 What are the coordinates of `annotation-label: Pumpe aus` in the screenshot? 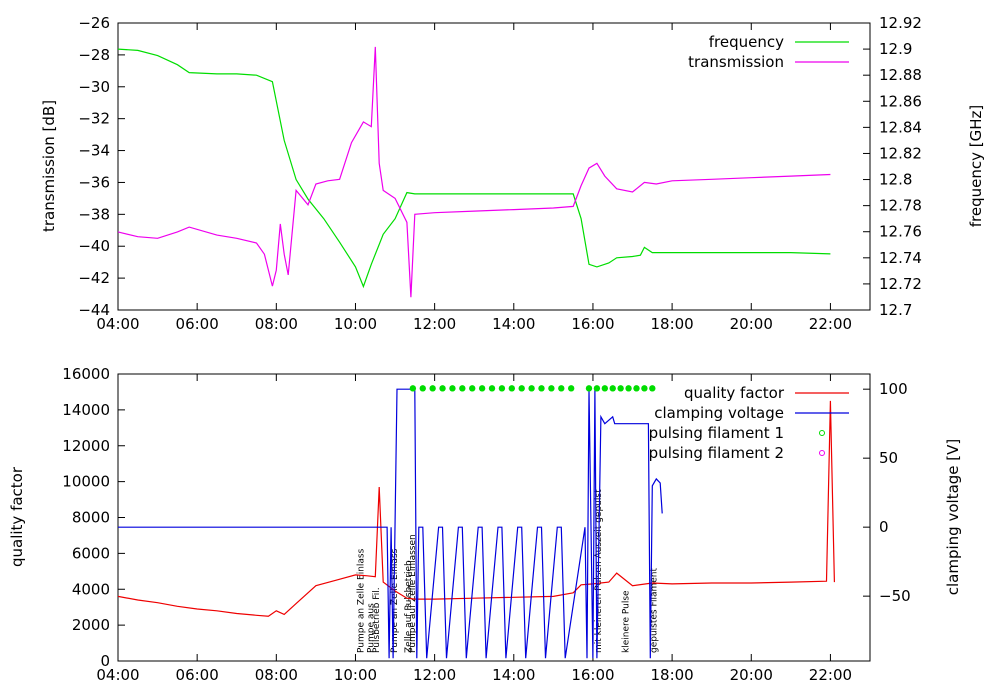 It's located at (371, 628).